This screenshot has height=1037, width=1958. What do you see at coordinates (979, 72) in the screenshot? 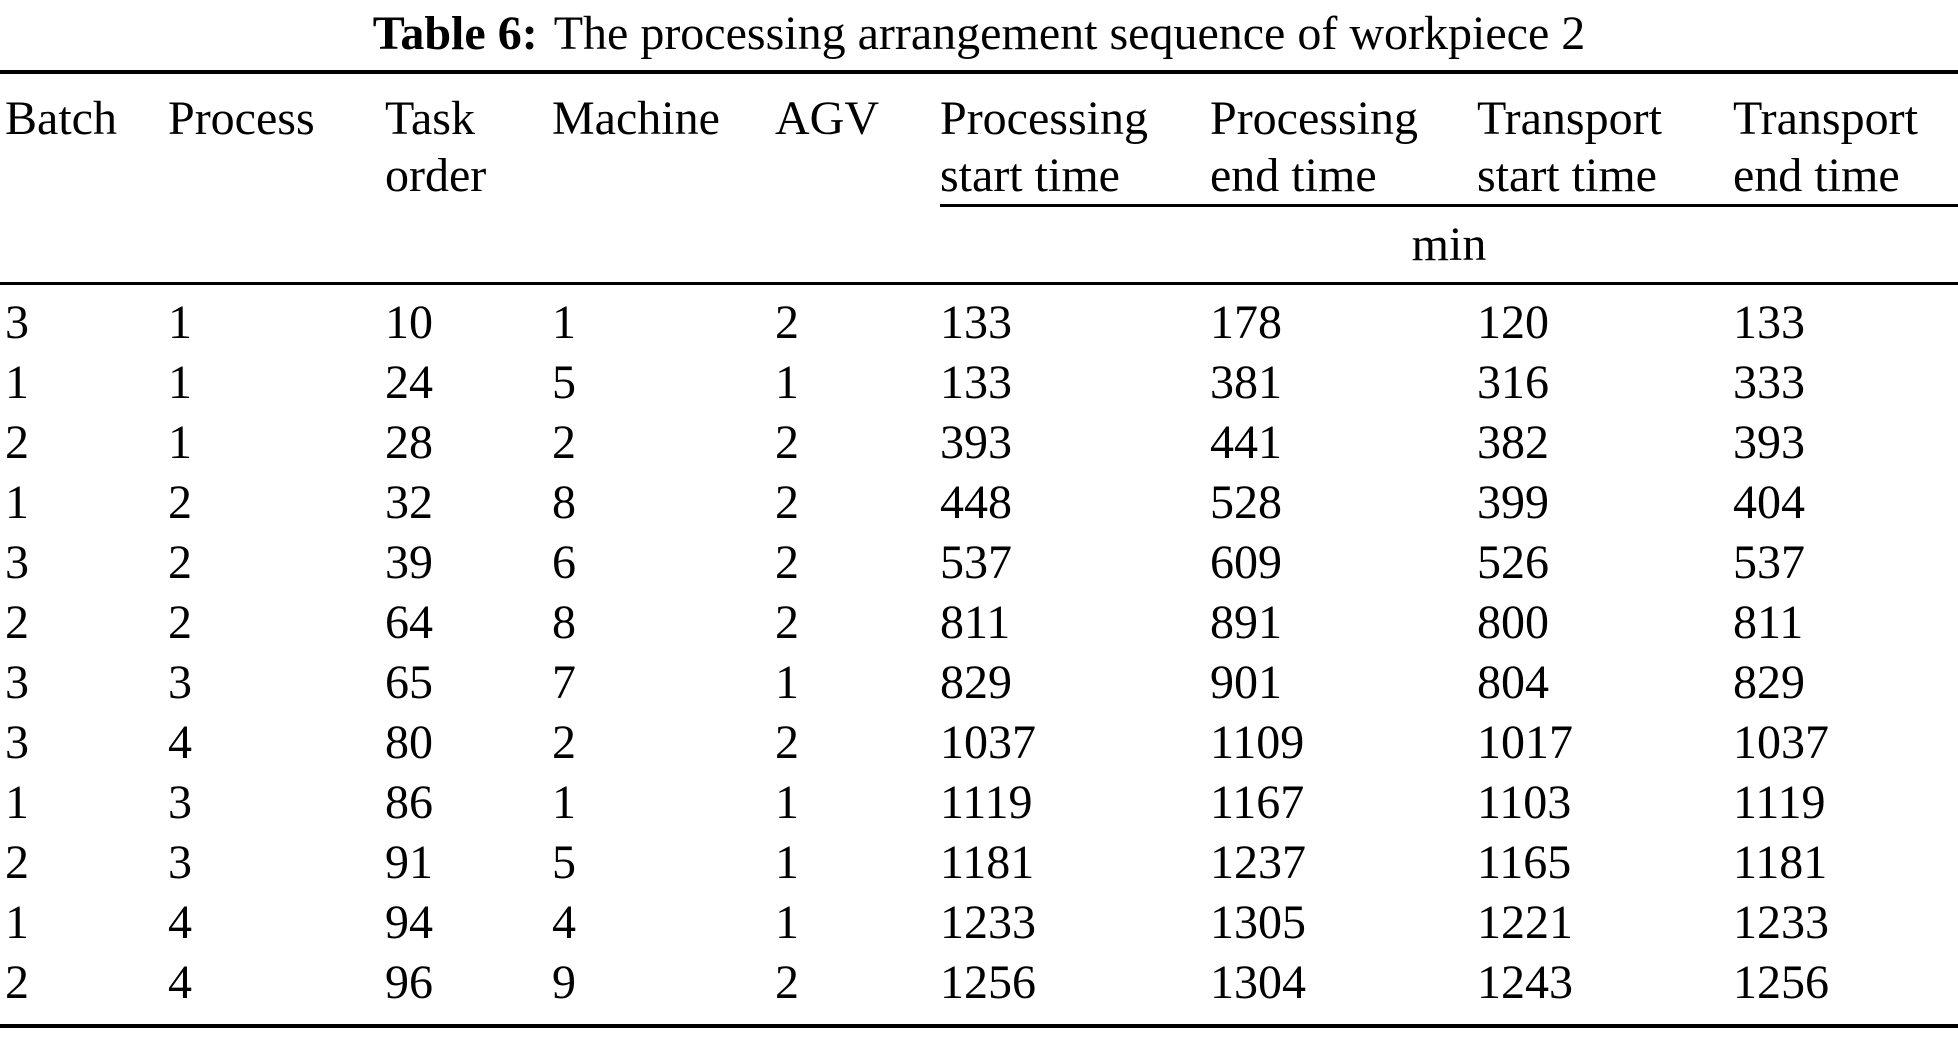
I see `top-rule` at bounding box center [979, 72].